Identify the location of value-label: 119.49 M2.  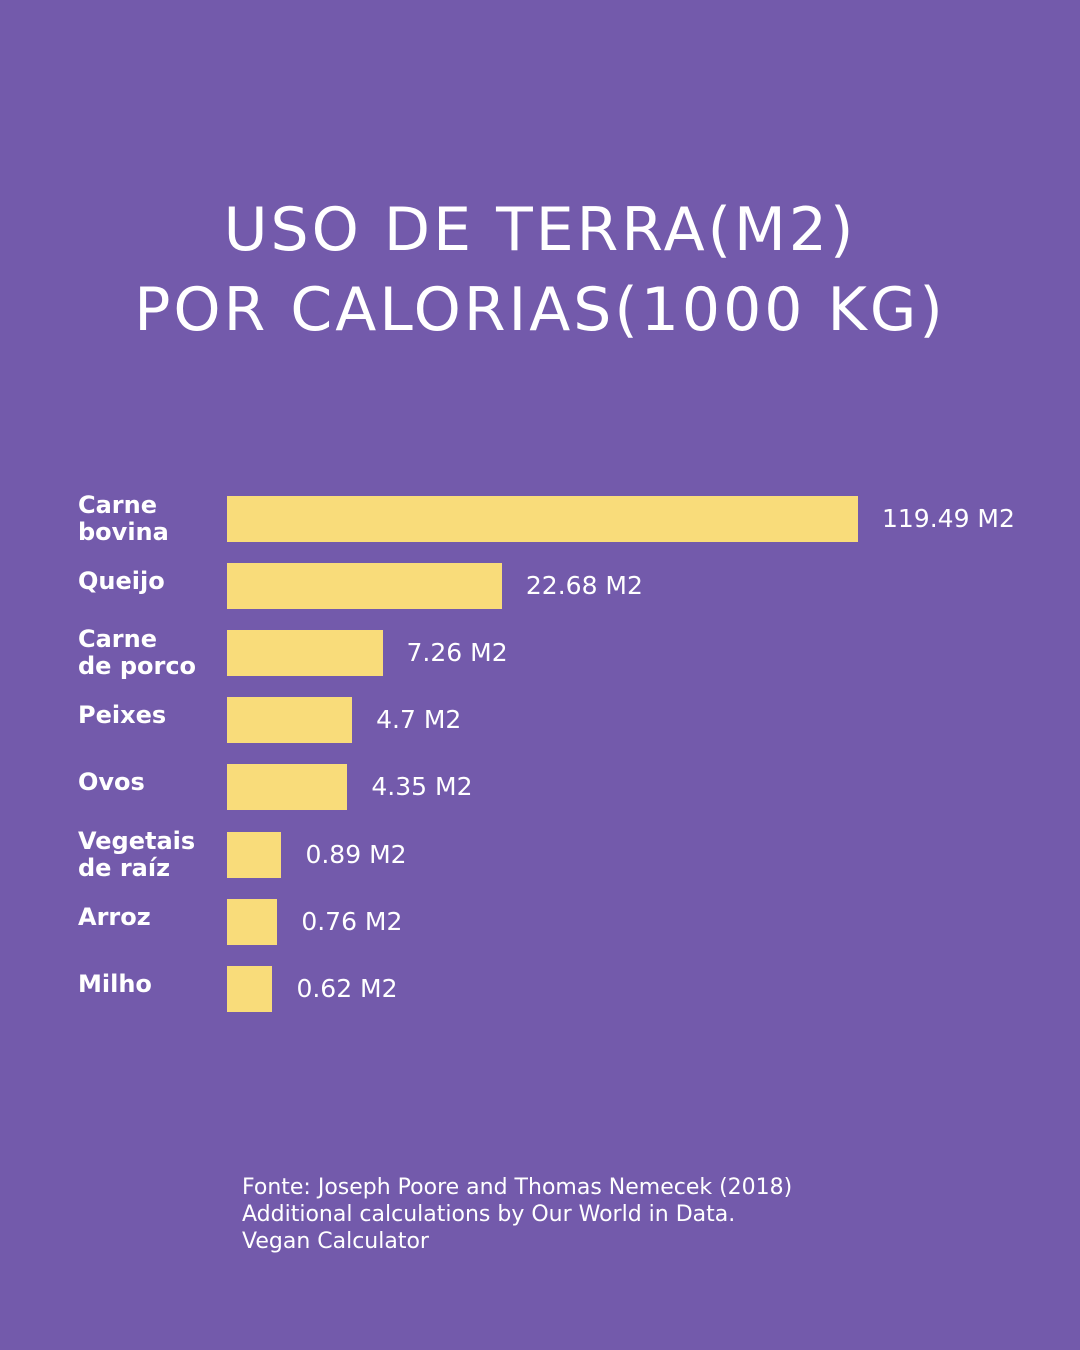
(948, 518).